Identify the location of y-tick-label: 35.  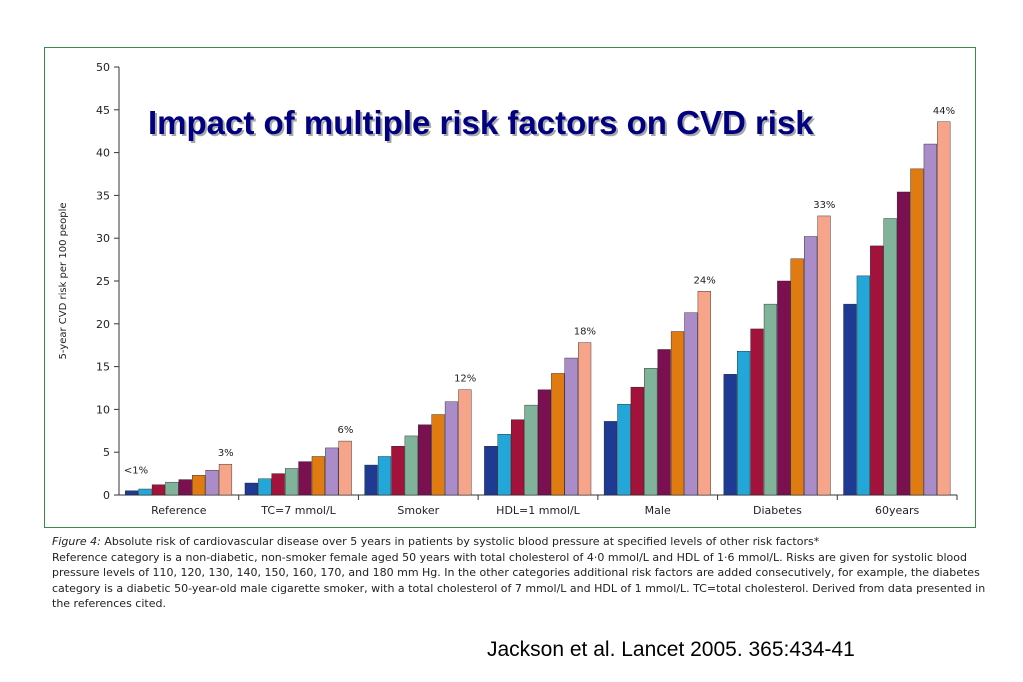
(103, 195).